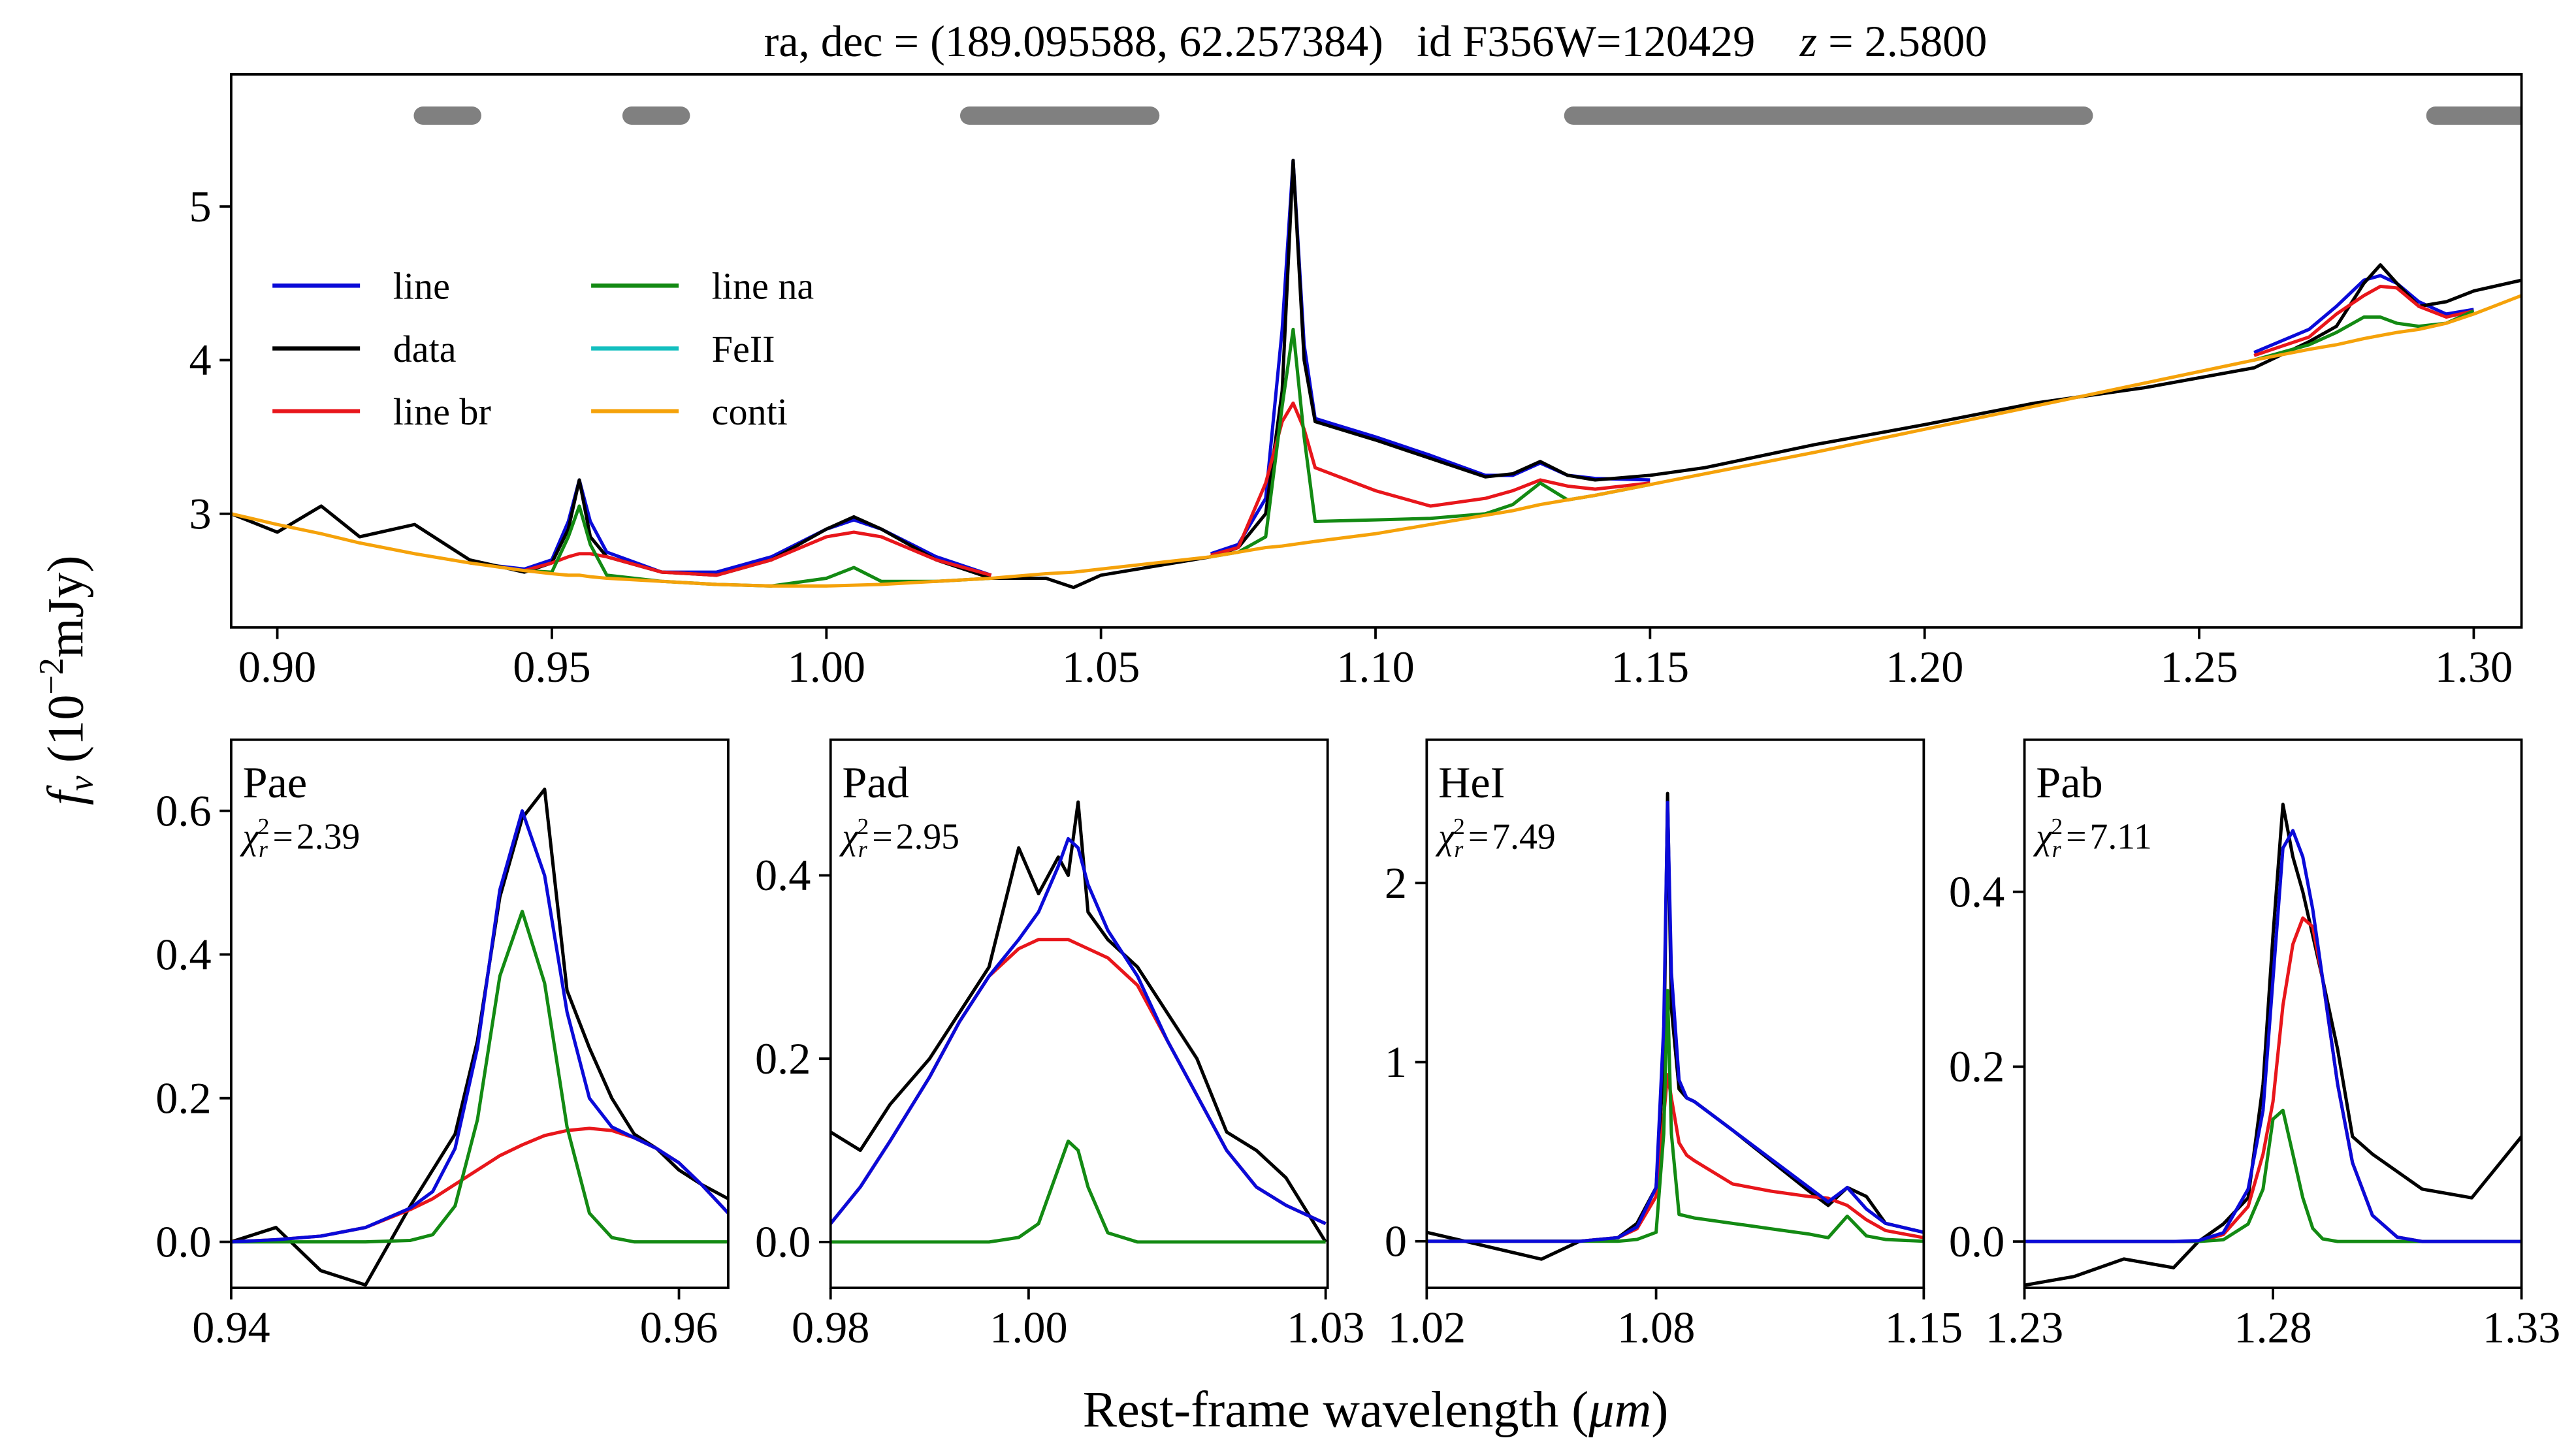 The width and height of the screenshot is (2576, 1453). What do you see at coordinates (421, 286) in the screenshot?
I see `legend-label: line` at bounding box center [421, 286].